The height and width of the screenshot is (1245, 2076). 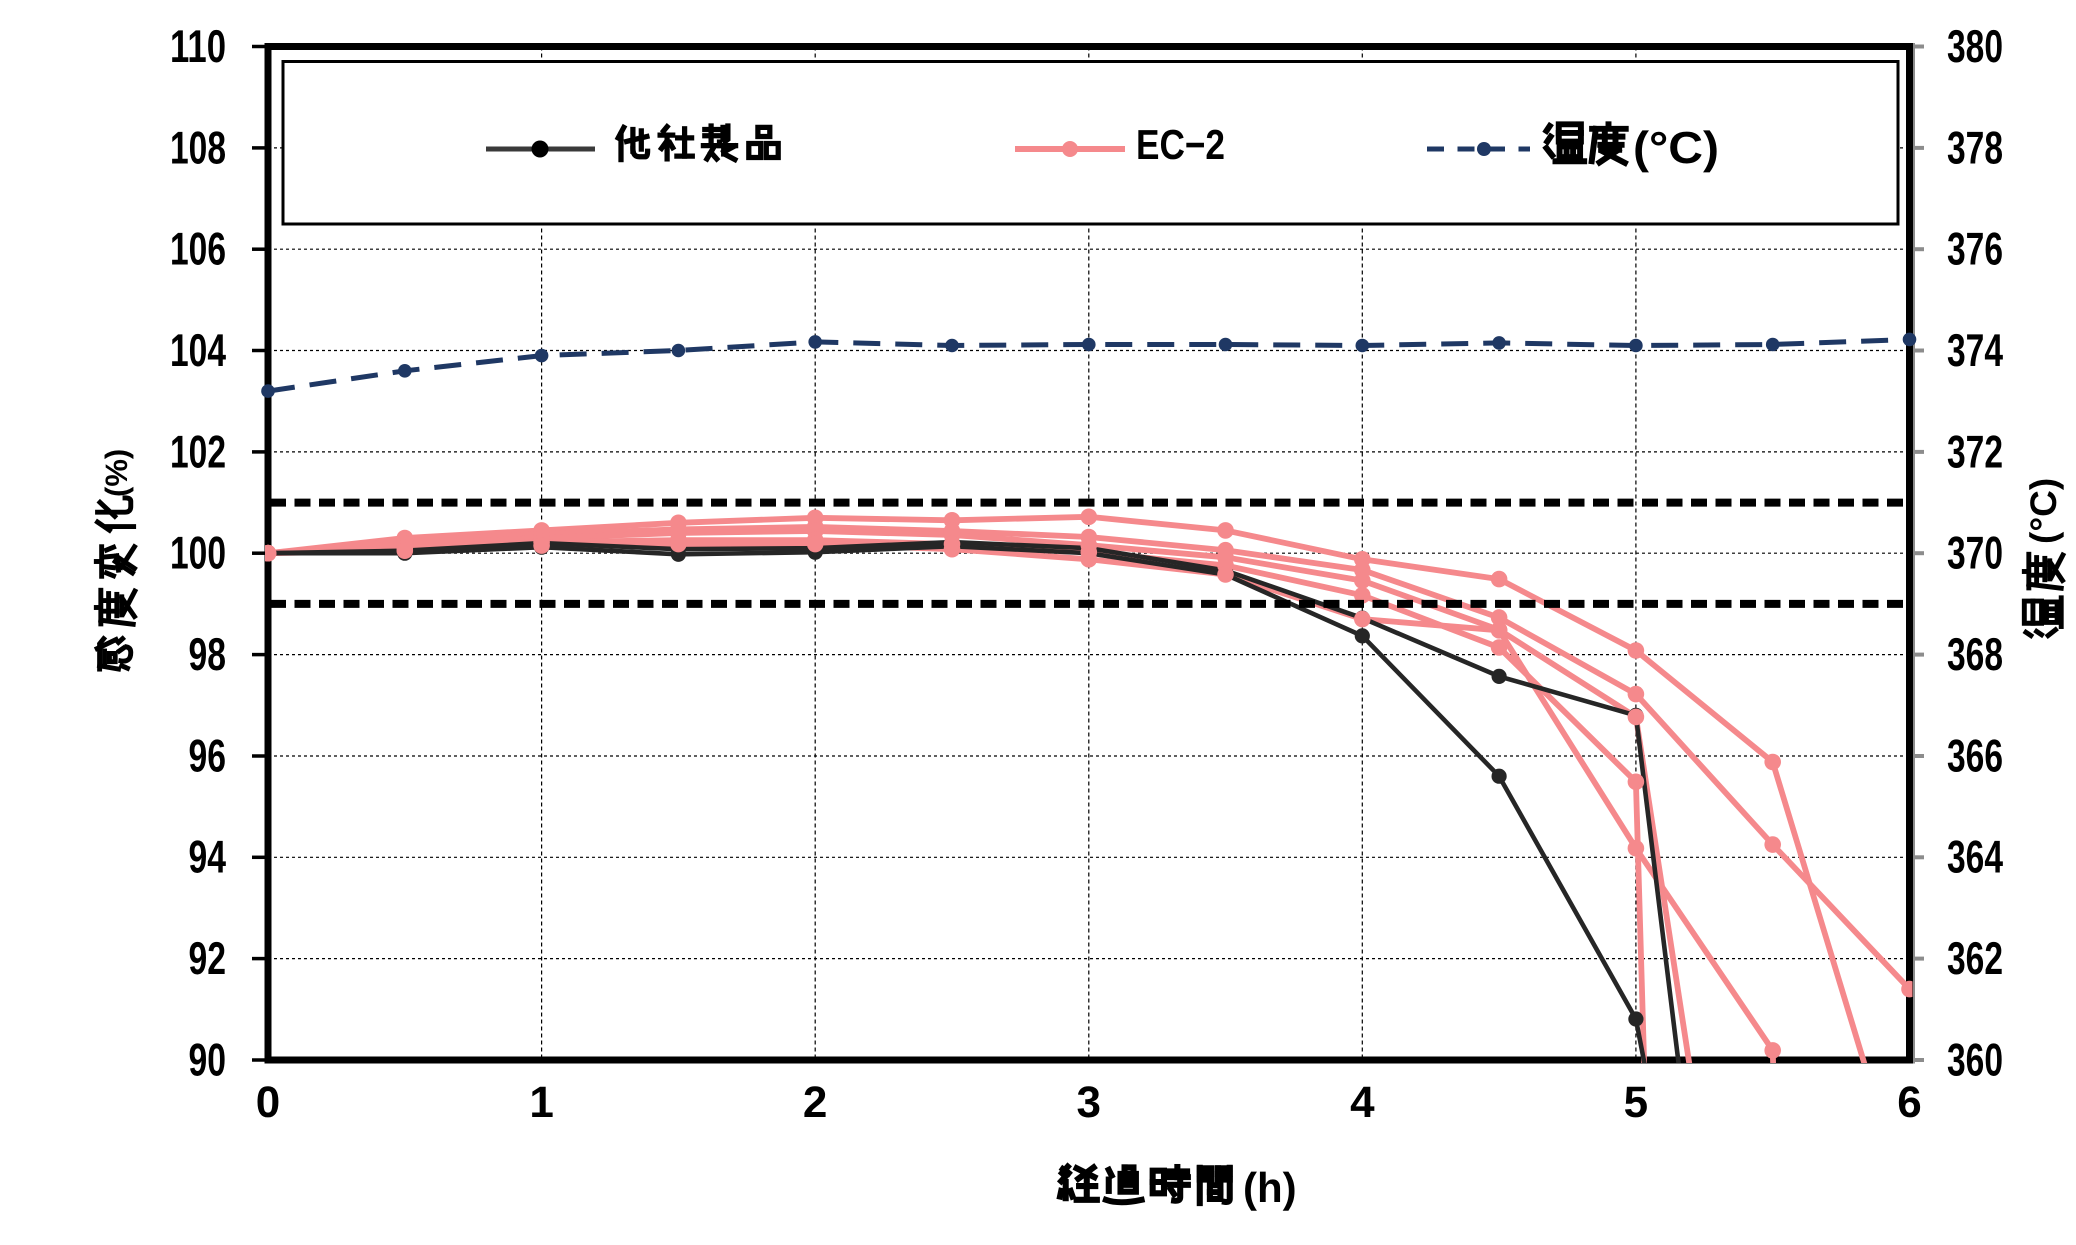 What do you see at coordinates (1270, 1187) in the screenshot?
I see `svg-text: (h)` at bounding box center [1270, 1187].